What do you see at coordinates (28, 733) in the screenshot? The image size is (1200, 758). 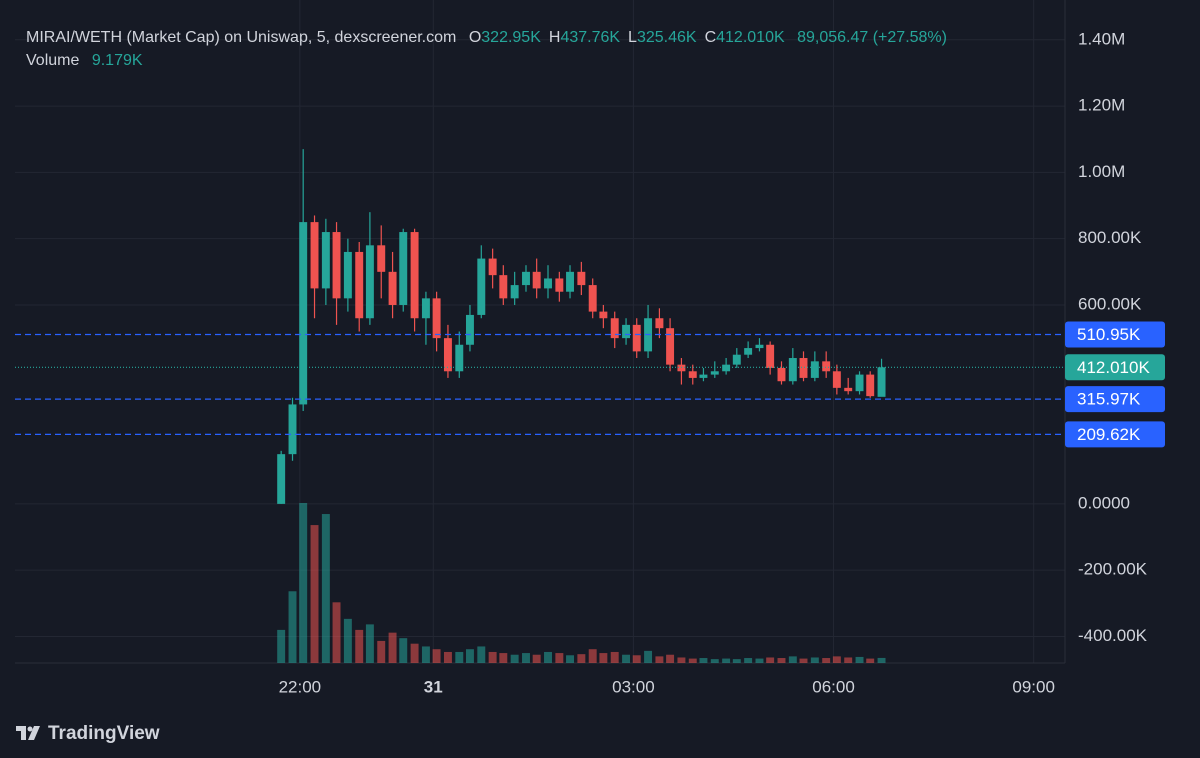 I see `tradingview-logo` at bounding box center [28, 733].